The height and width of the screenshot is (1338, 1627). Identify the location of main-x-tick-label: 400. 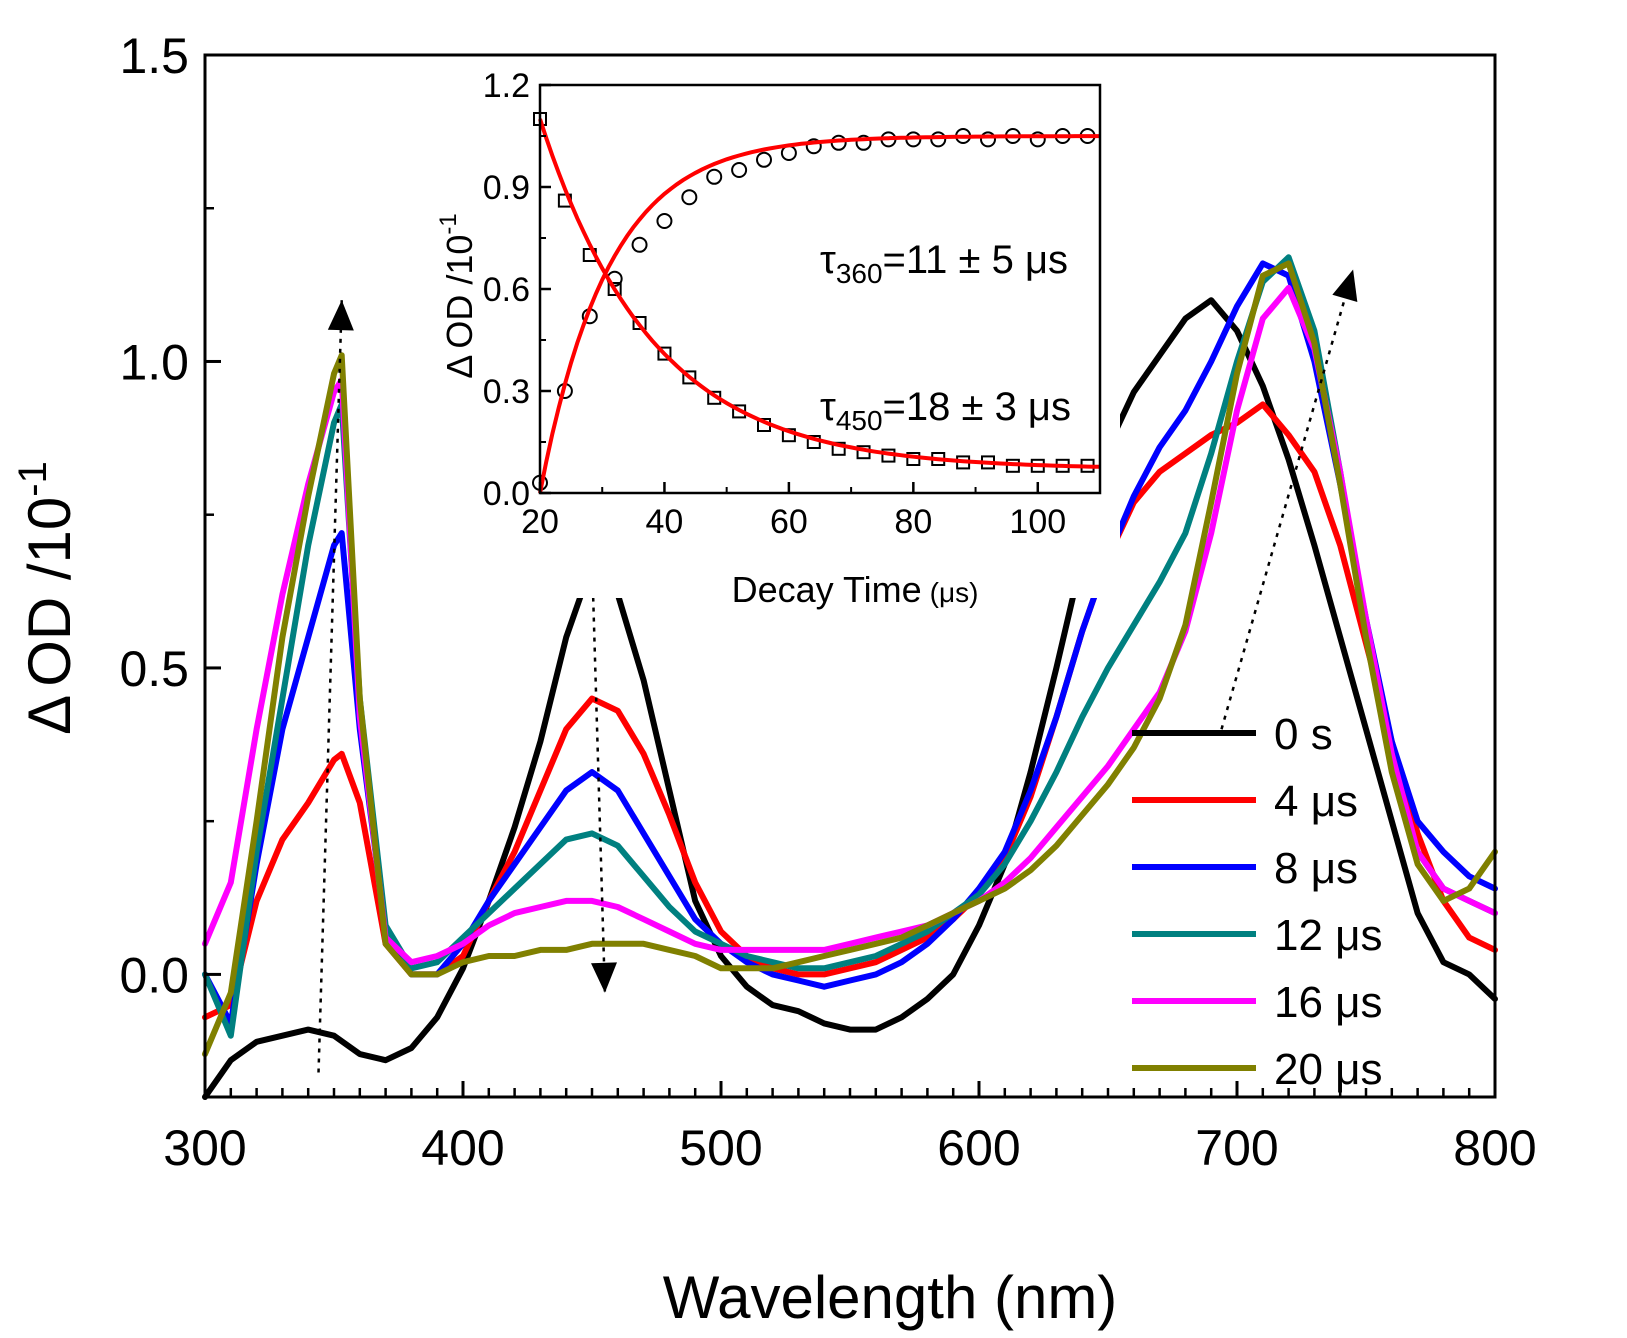
(462, 1148).